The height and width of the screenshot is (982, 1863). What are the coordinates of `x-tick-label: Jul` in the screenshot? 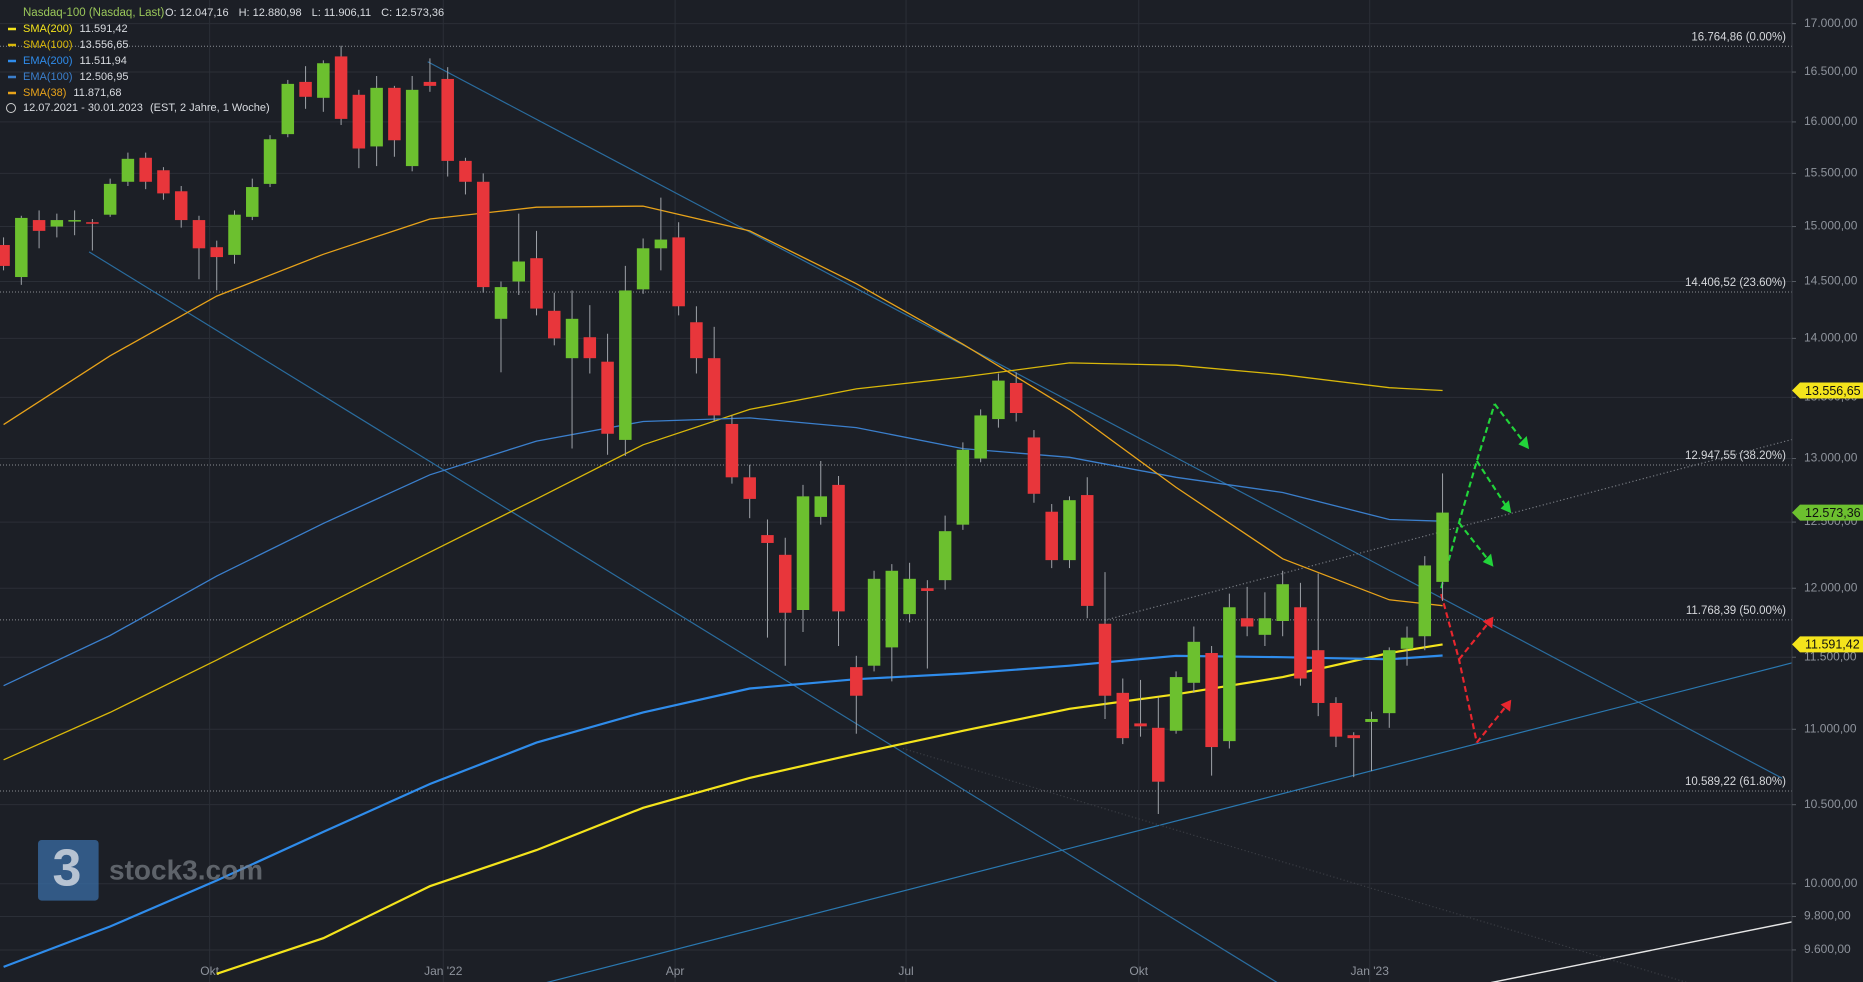 It's located at (905, 971).